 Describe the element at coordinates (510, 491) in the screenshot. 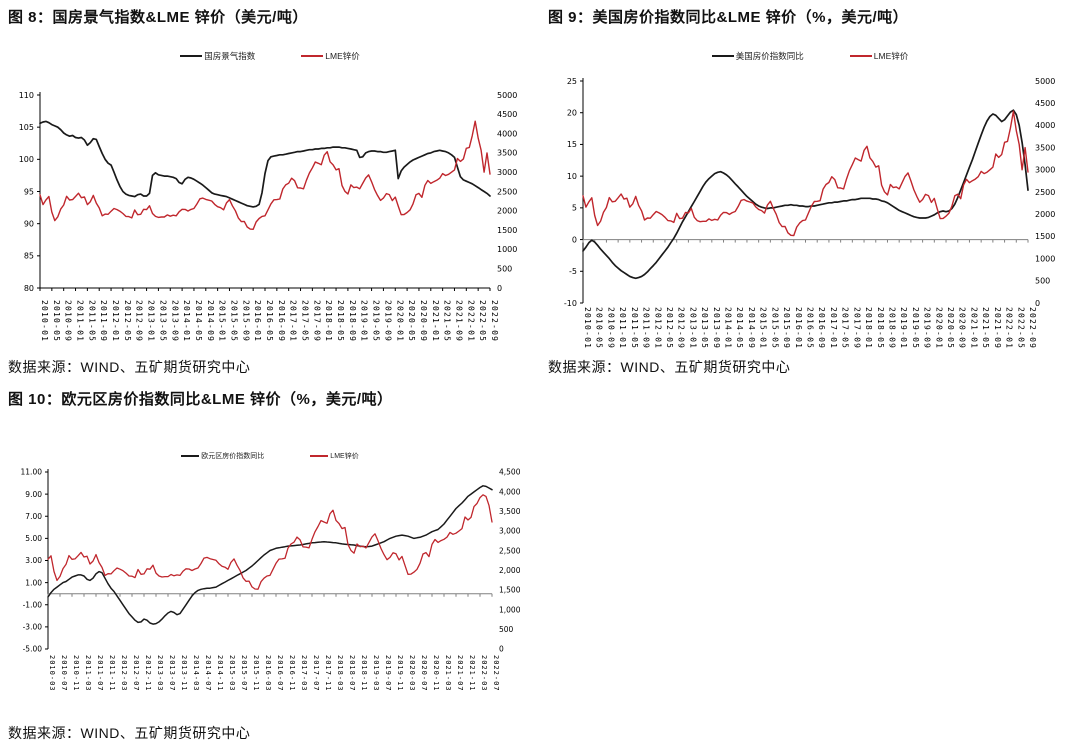

I see `right-axis-label: 4,000` at that location.